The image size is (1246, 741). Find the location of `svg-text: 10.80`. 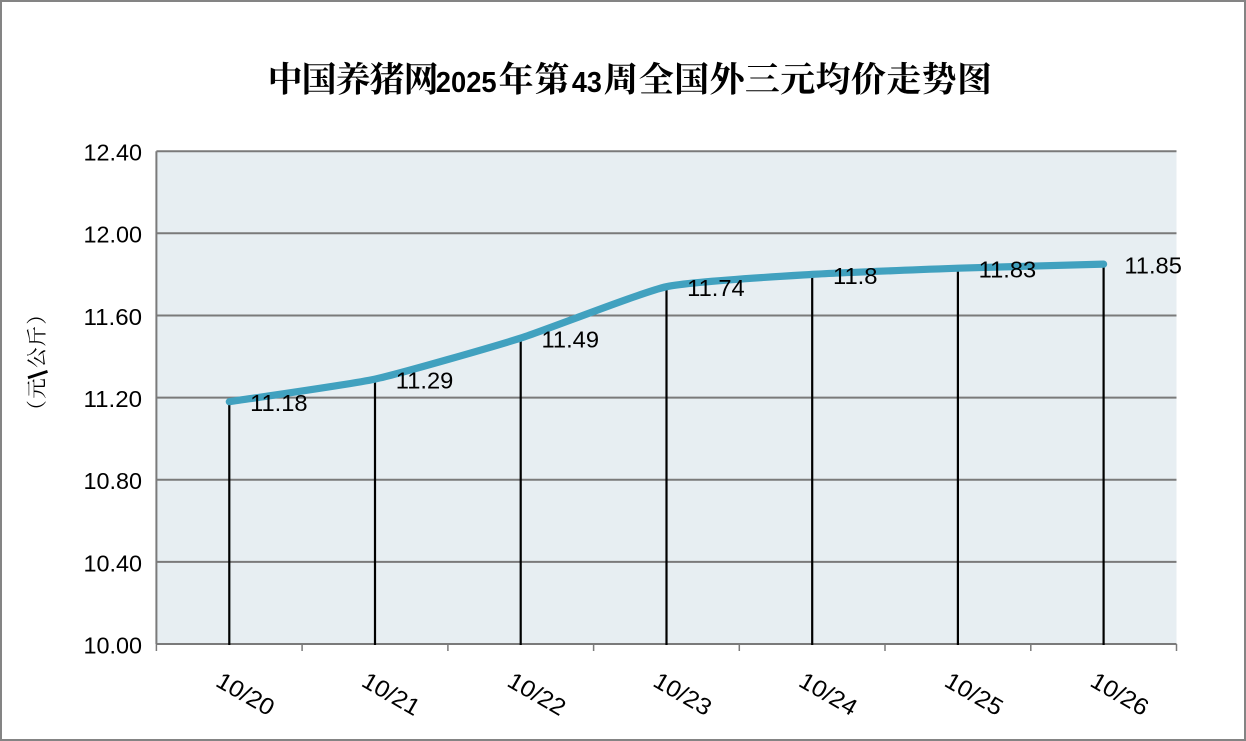

svg-text: 10.80 is located at coordinates (113, 481).